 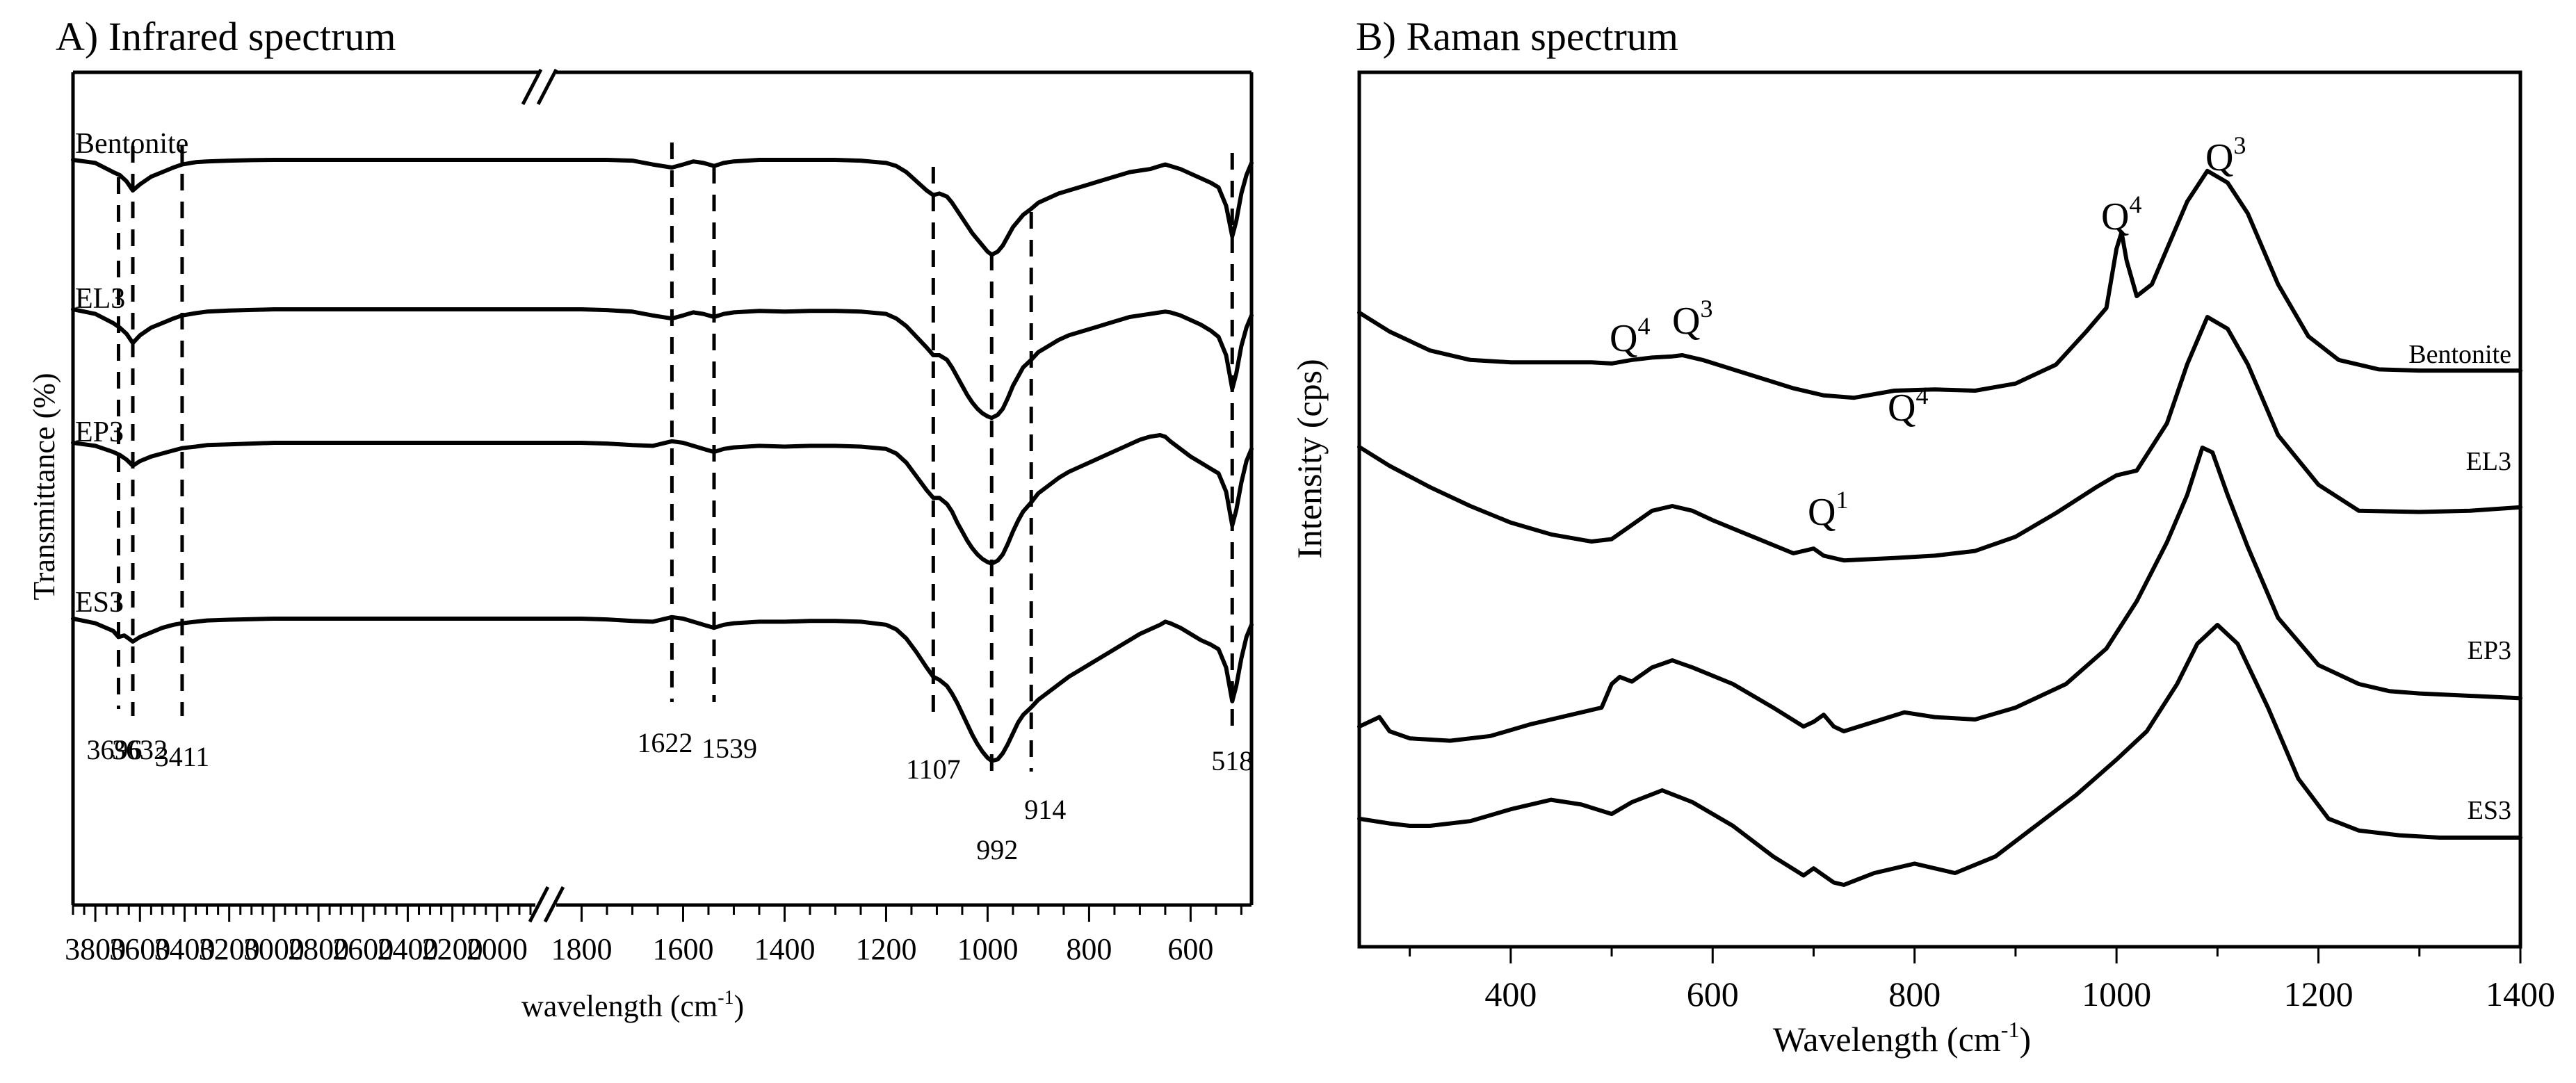 What do you see at coordinates (657, 913) in the screenshot?
I see `ir-x-ticks` at bounding box center [657, 913].